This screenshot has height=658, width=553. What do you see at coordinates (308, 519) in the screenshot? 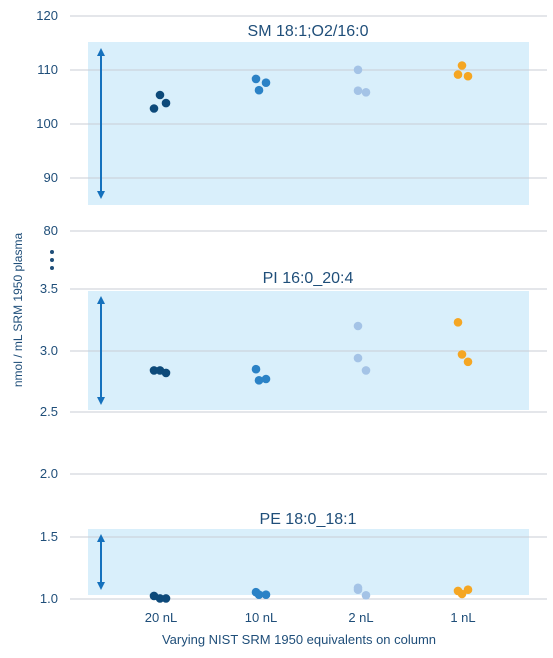
I see `panel-title: PE 18:0_18:1` at bounding box center [308, 519].